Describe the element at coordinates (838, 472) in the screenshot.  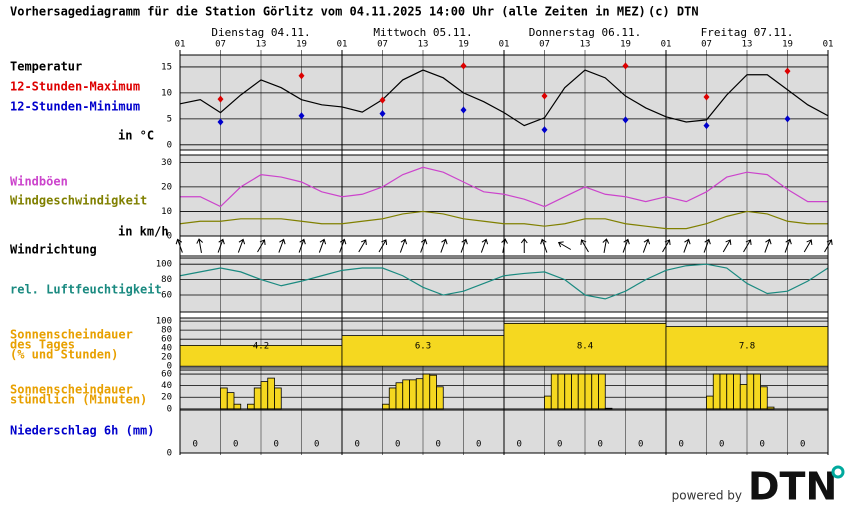
I see `logo-dot` at that location.